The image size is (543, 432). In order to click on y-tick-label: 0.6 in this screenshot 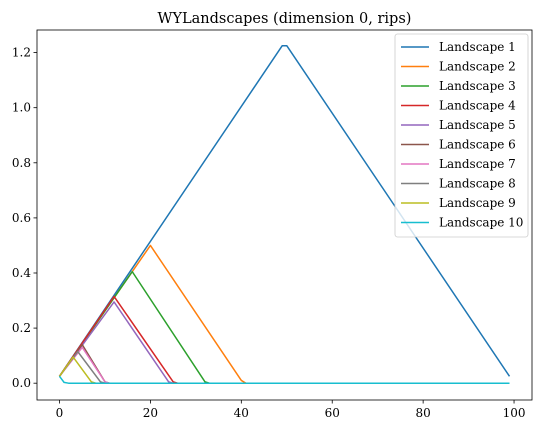, I will do `click(21, 218)`.